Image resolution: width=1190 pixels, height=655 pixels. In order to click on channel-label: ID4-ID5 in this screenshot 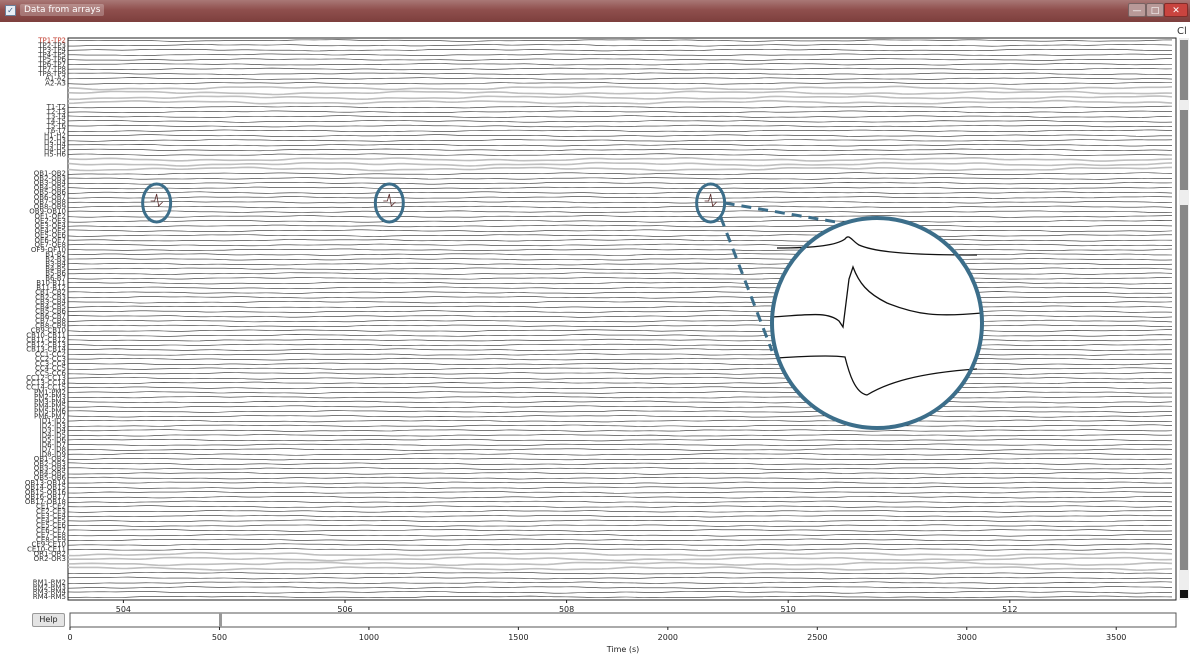, I will do `click(53, 435)`.